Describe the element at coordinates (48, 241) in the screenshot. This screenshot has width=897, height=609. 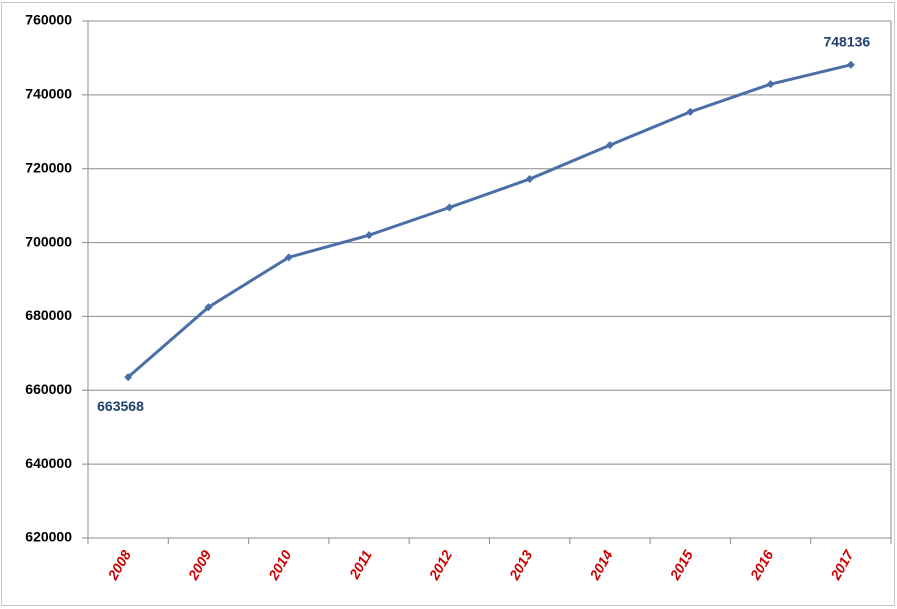
I see `y-tick-label: 700000` at that location.